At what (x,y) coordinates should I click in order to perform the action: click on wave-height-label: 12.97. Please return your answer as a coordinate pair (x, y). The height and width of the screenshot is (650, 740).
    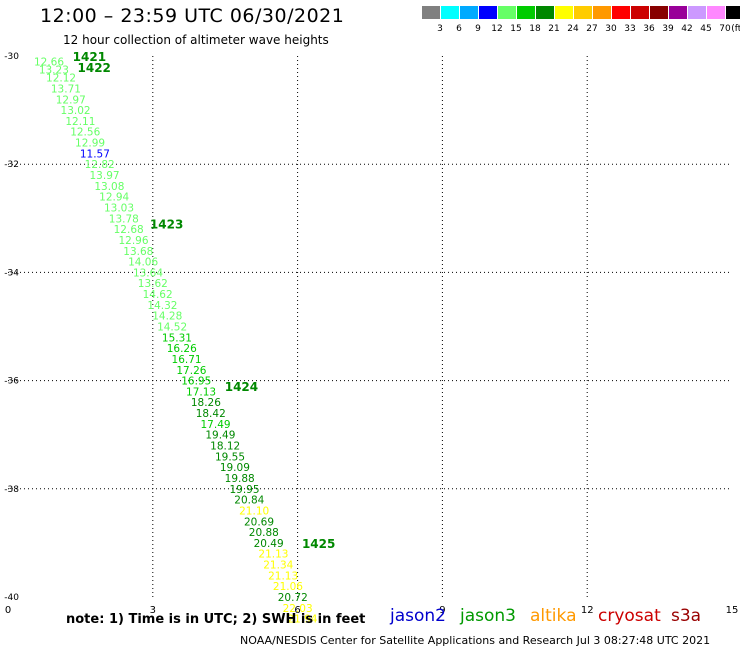
    Looking at the image, I should click on (71, 100).